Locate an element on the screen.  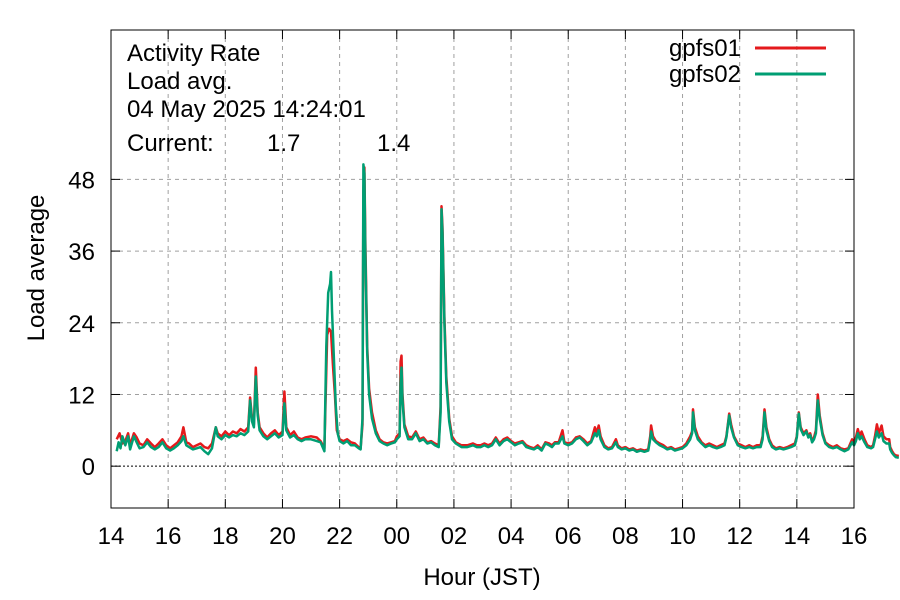
legend-label-gpfs02: gpfs02 is located at coordinates (705, 74).